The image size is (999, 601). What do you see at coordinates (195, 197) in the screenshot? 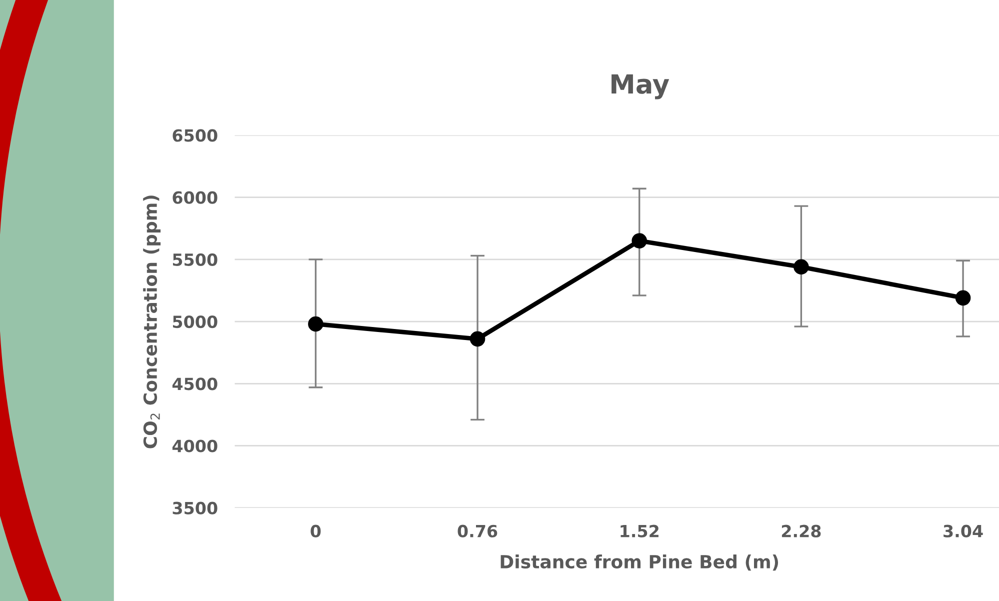
I see `y-tick-label: 6000` at bounding box center [195, 197].